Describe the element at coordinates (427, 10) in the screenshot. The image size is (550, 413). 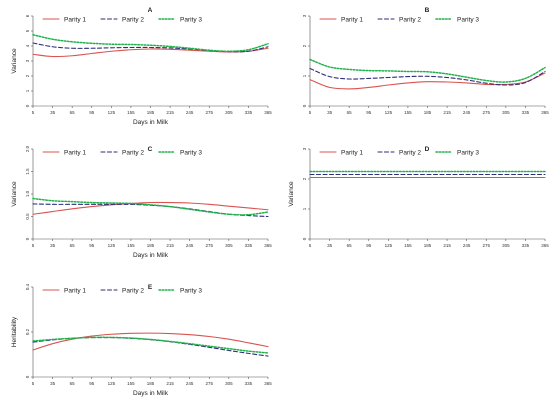
I see `panel-title: B` at that location.